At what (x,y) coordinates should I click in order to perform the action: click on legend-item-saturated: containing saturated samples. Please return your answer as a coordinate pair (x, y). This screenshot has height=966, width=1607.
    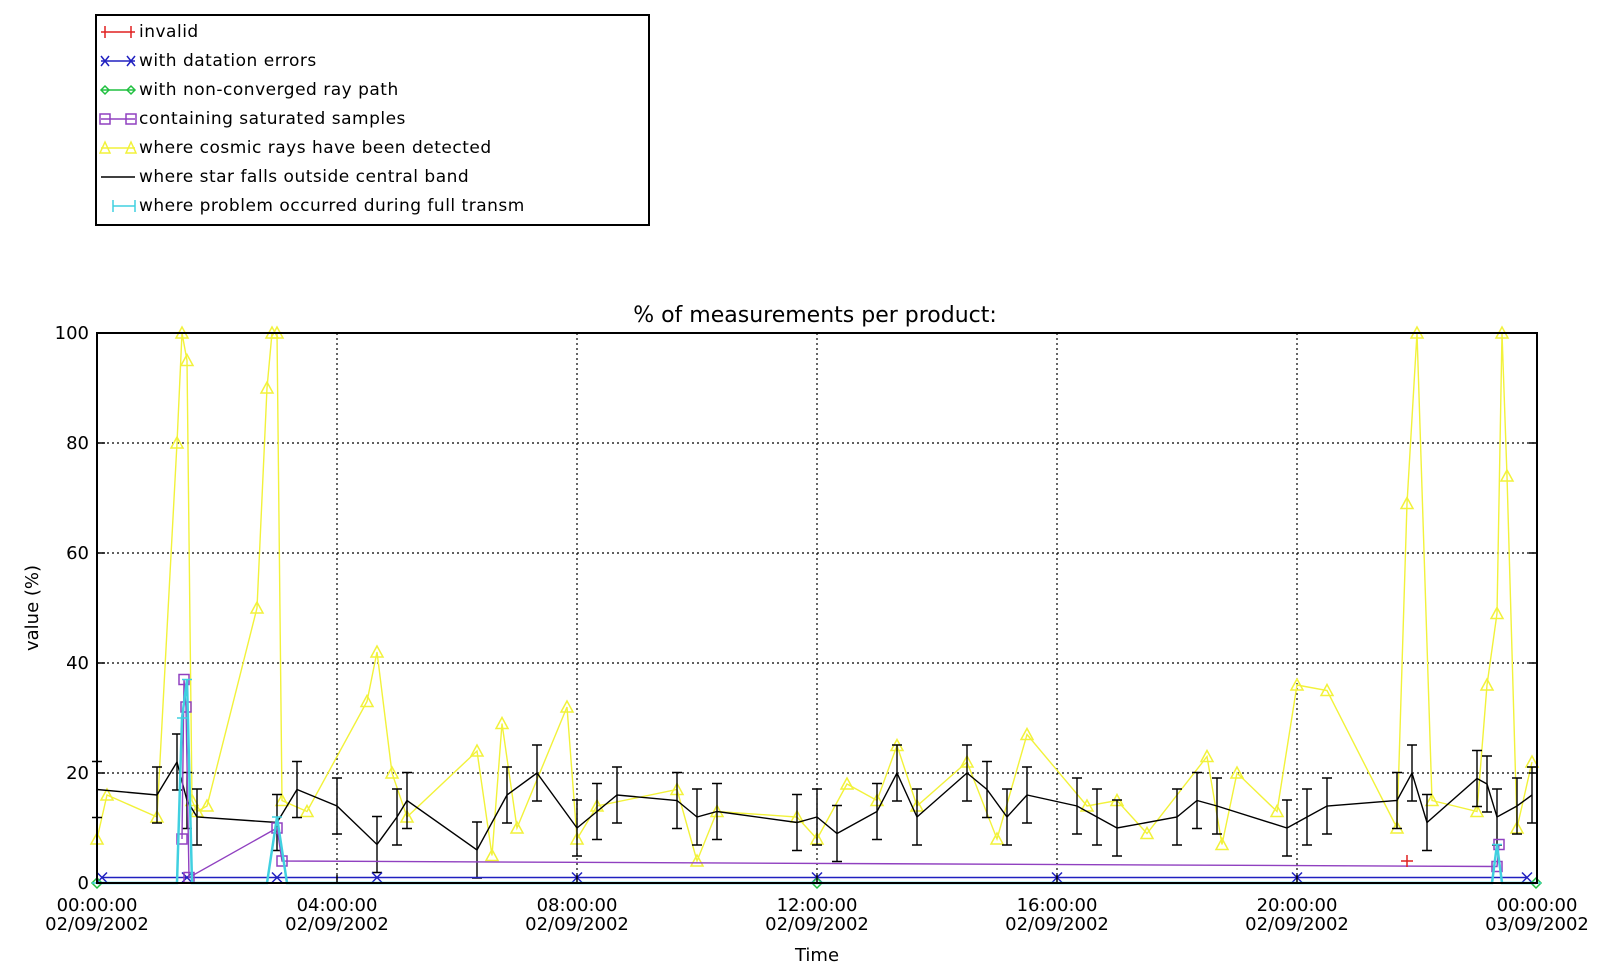
    Looking at the image, I should click on (373, 120).